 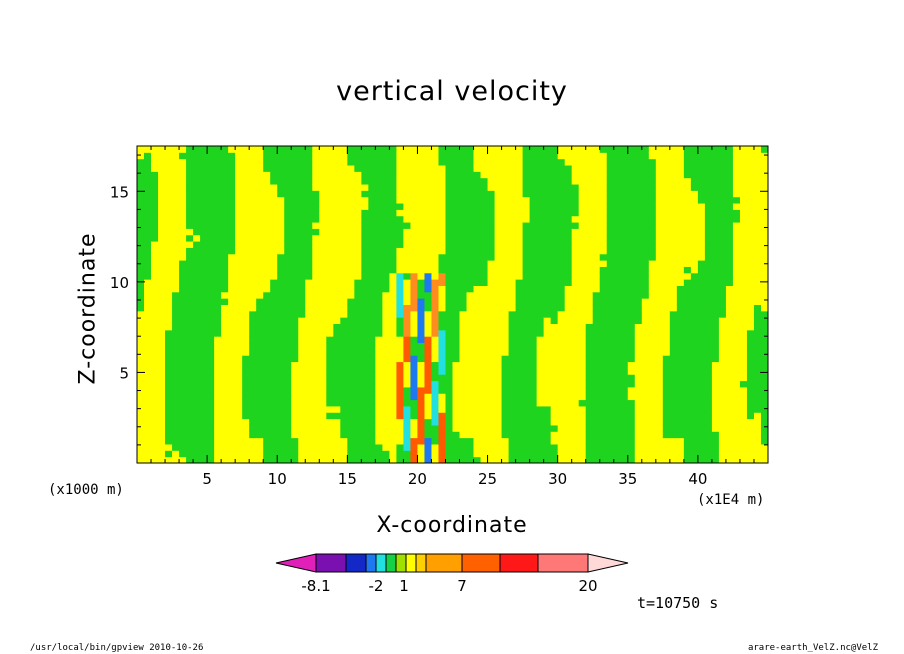 What do you see at coordinates (119, 192) in the screenshot?
I see `y-tick-label: 15` at bounding box center [119, 192].